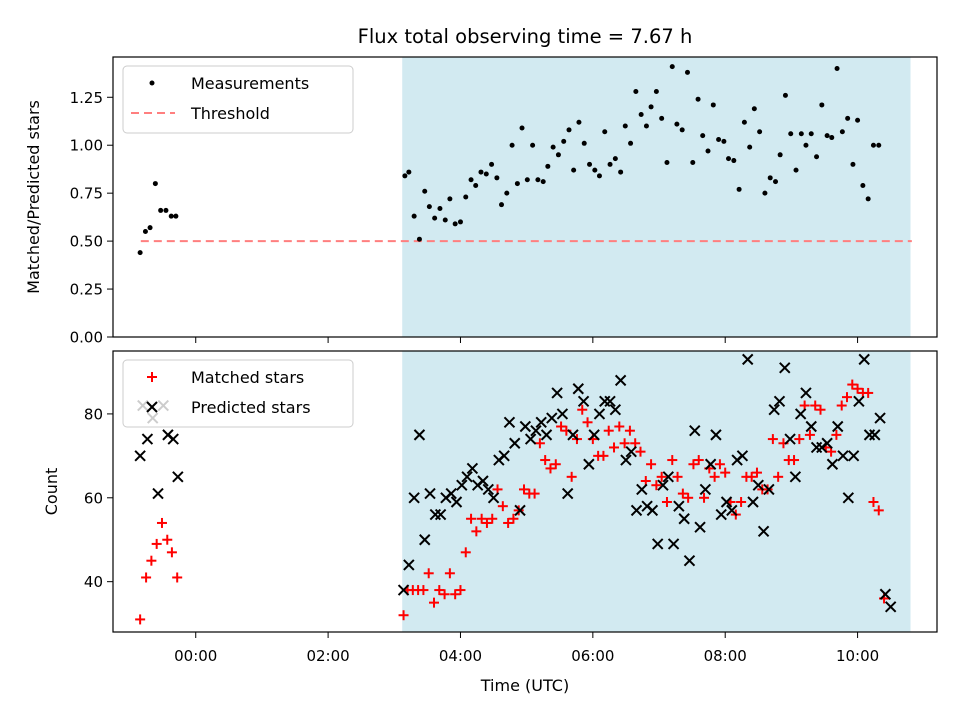 This screenshot has height=720, width=960. What do you see at coordinates (238, 393) in the screenshot?
I see `legend: Matched stars Predicted stars` at bounding box center [238, 393].